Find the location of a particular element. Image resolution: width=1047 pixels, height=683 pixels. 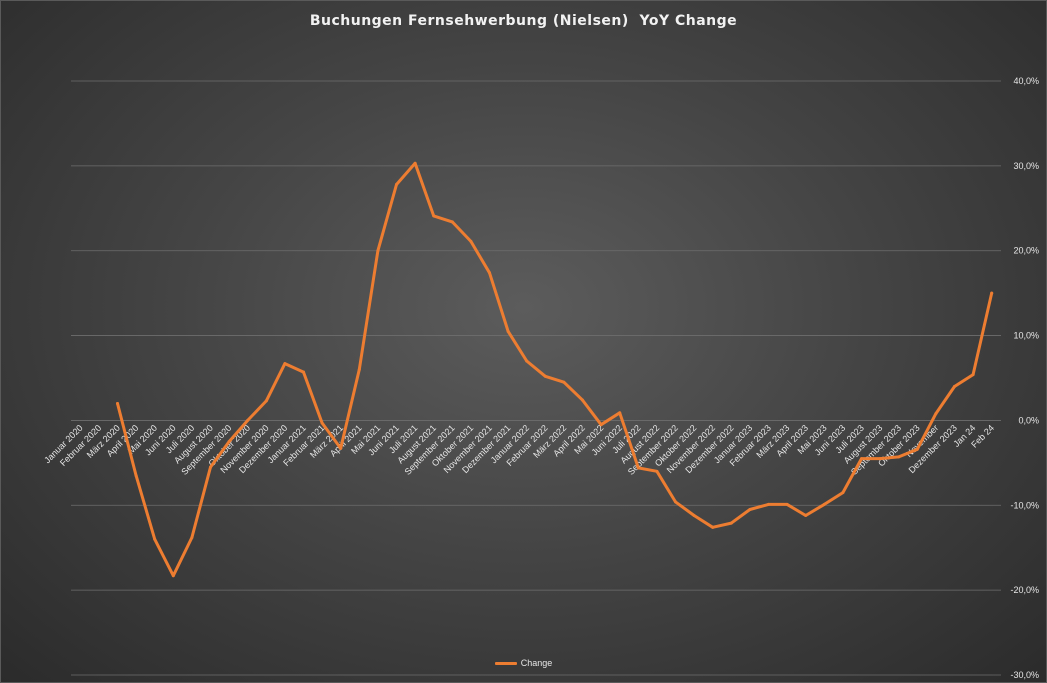

legend-label-change: Change is located at coordinates (536, 663).